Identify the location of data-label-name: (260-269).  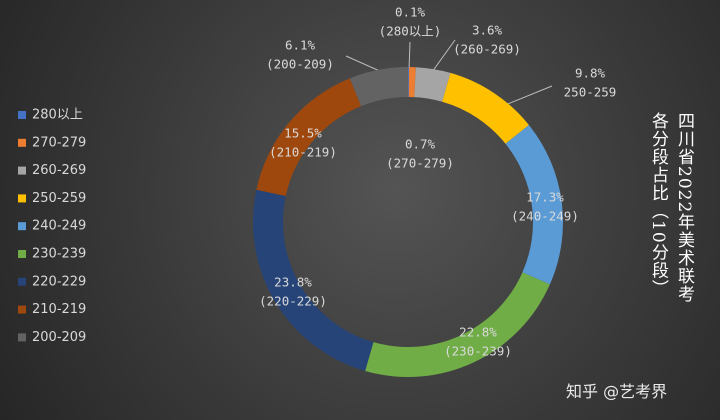
(487, 49).